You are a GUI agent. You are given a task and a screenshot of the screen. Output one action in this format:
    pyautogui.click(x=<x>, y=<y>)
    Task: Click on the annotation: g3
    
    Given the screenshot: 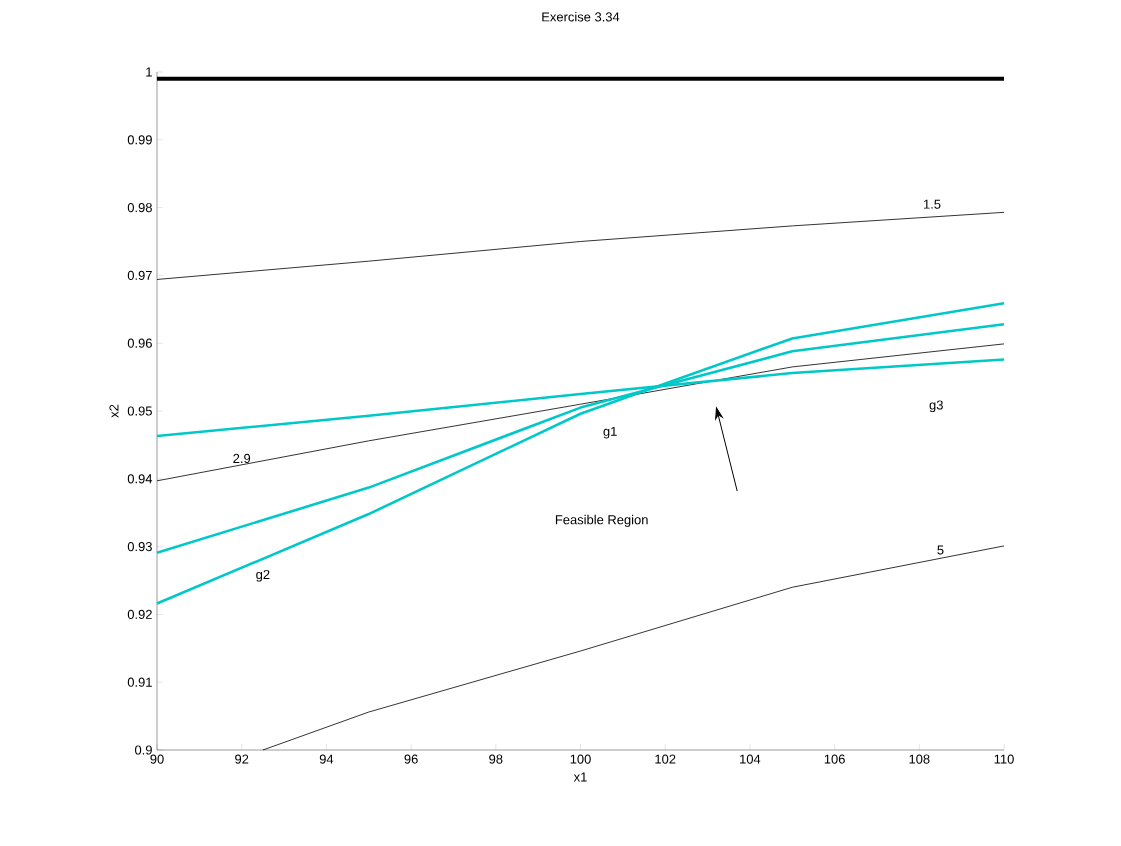 What is the action you would take?
    pyautogui.click(x=936, y=406)
    